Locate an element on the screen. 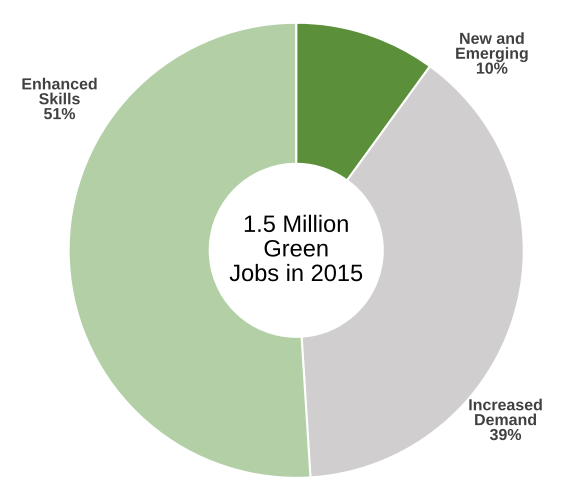 The width and height of the screenshot is (581, 487). data-label: 10% is located at coordinates (492, 68).